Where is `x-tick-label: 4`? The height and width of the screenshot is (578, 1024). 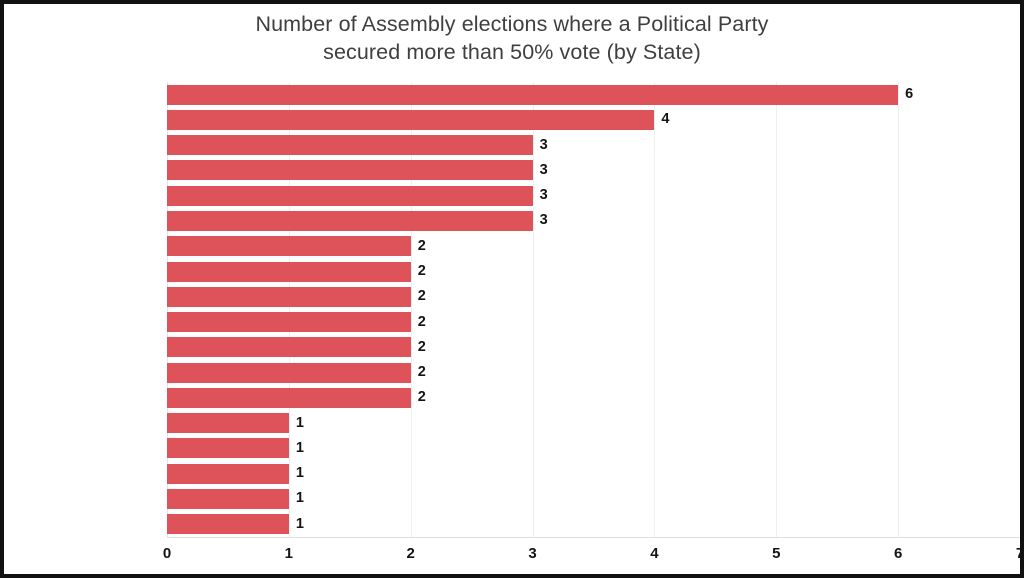
x-tick-label: 4 is located at coordinates (654, 553).